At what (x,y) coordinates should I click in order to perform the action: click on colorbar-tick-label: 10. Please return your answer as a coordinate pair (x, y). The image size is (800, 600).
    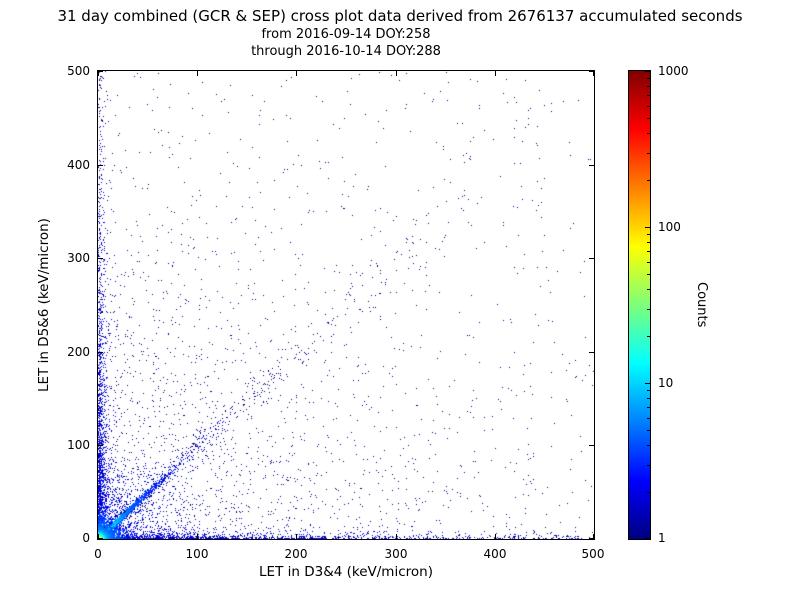
    Looking at the image, I should click on (666, 383).